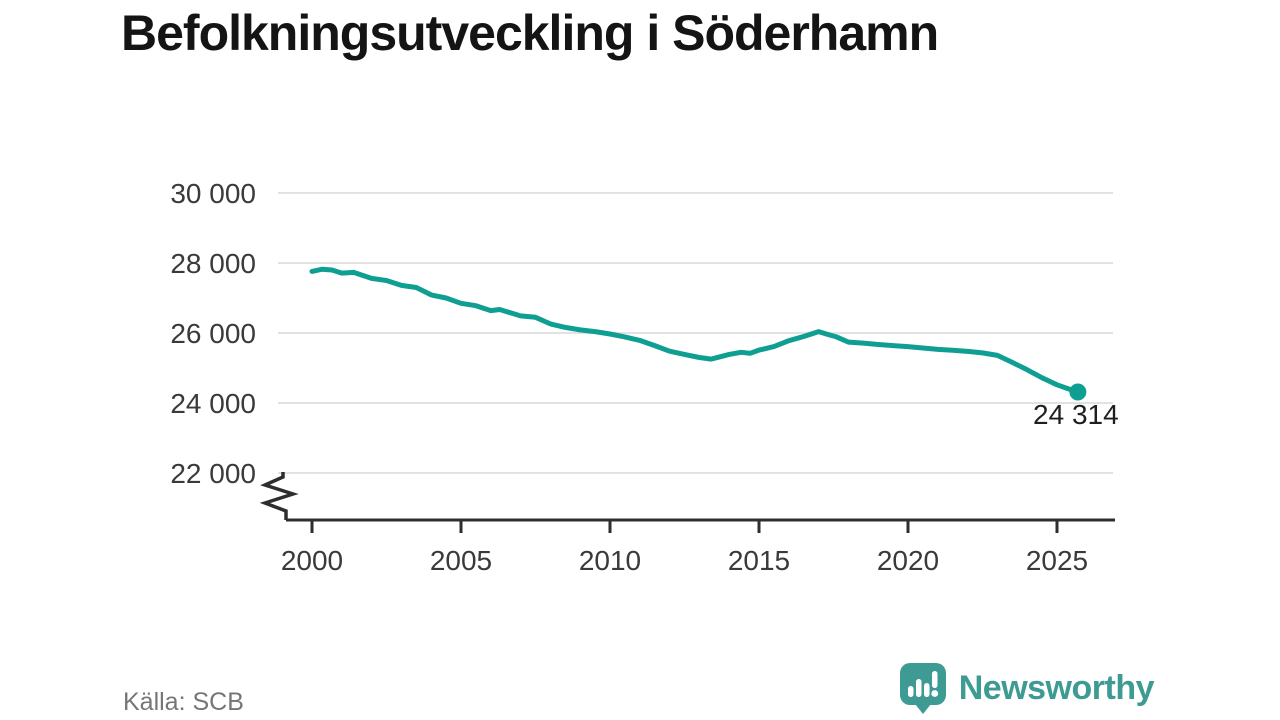 The width and height of the screenshot is (1280, 720). Describe the element at coordinates (922, 688) in the screenshot. I see `newsworthy-logo-icon` at that location.